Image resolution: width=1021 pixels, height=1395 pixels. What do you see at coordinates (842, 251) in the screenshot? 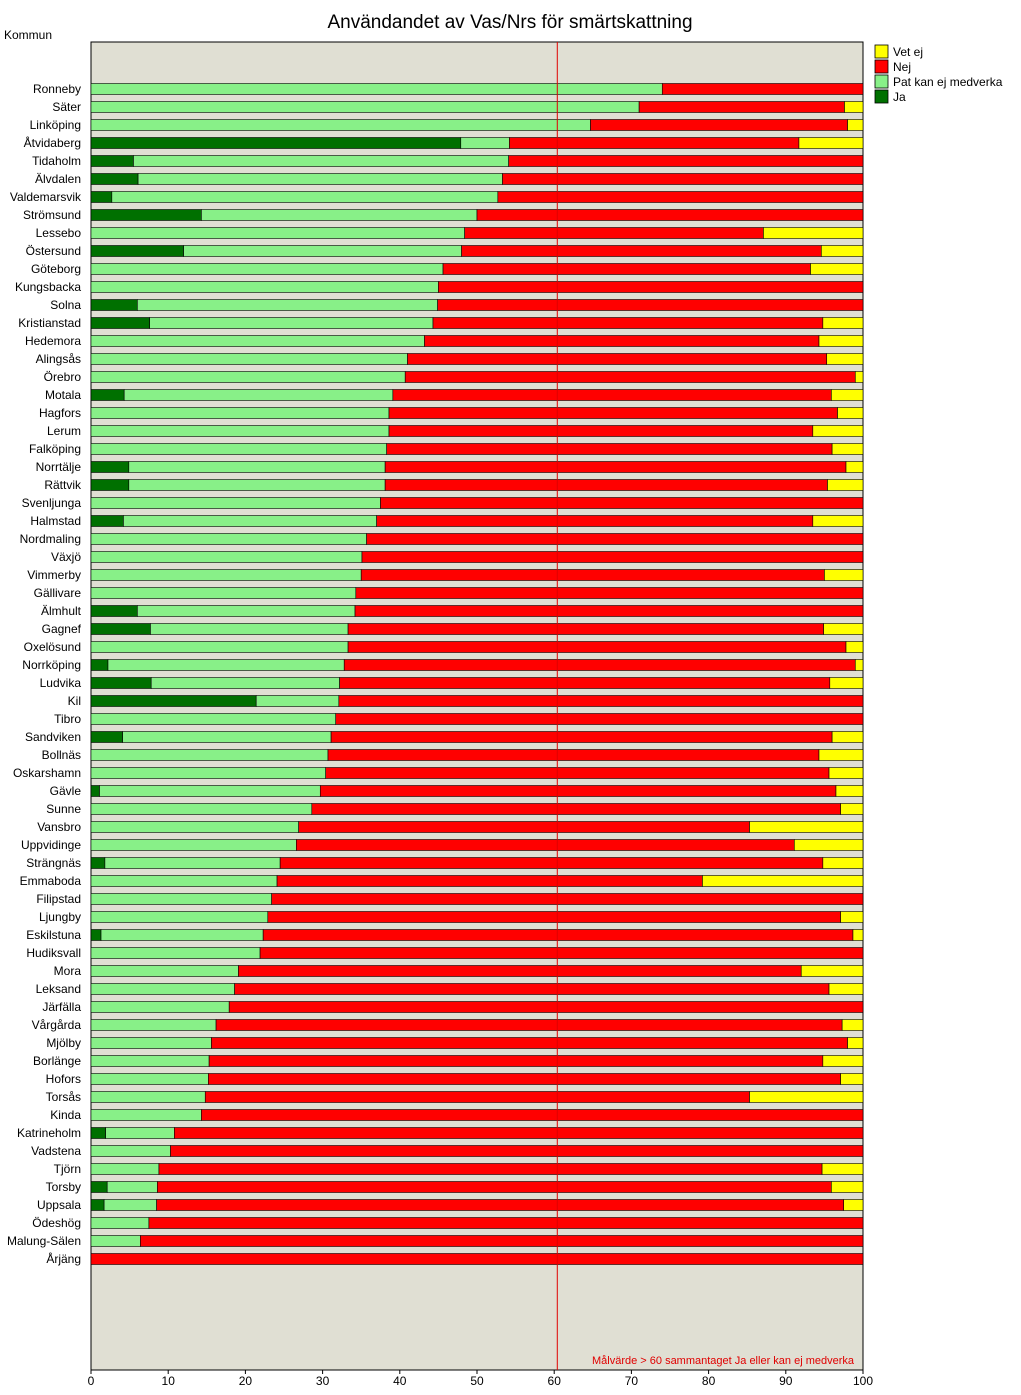
I see `bar-ostersund-vet-ej` at bounding box center [842, 251].